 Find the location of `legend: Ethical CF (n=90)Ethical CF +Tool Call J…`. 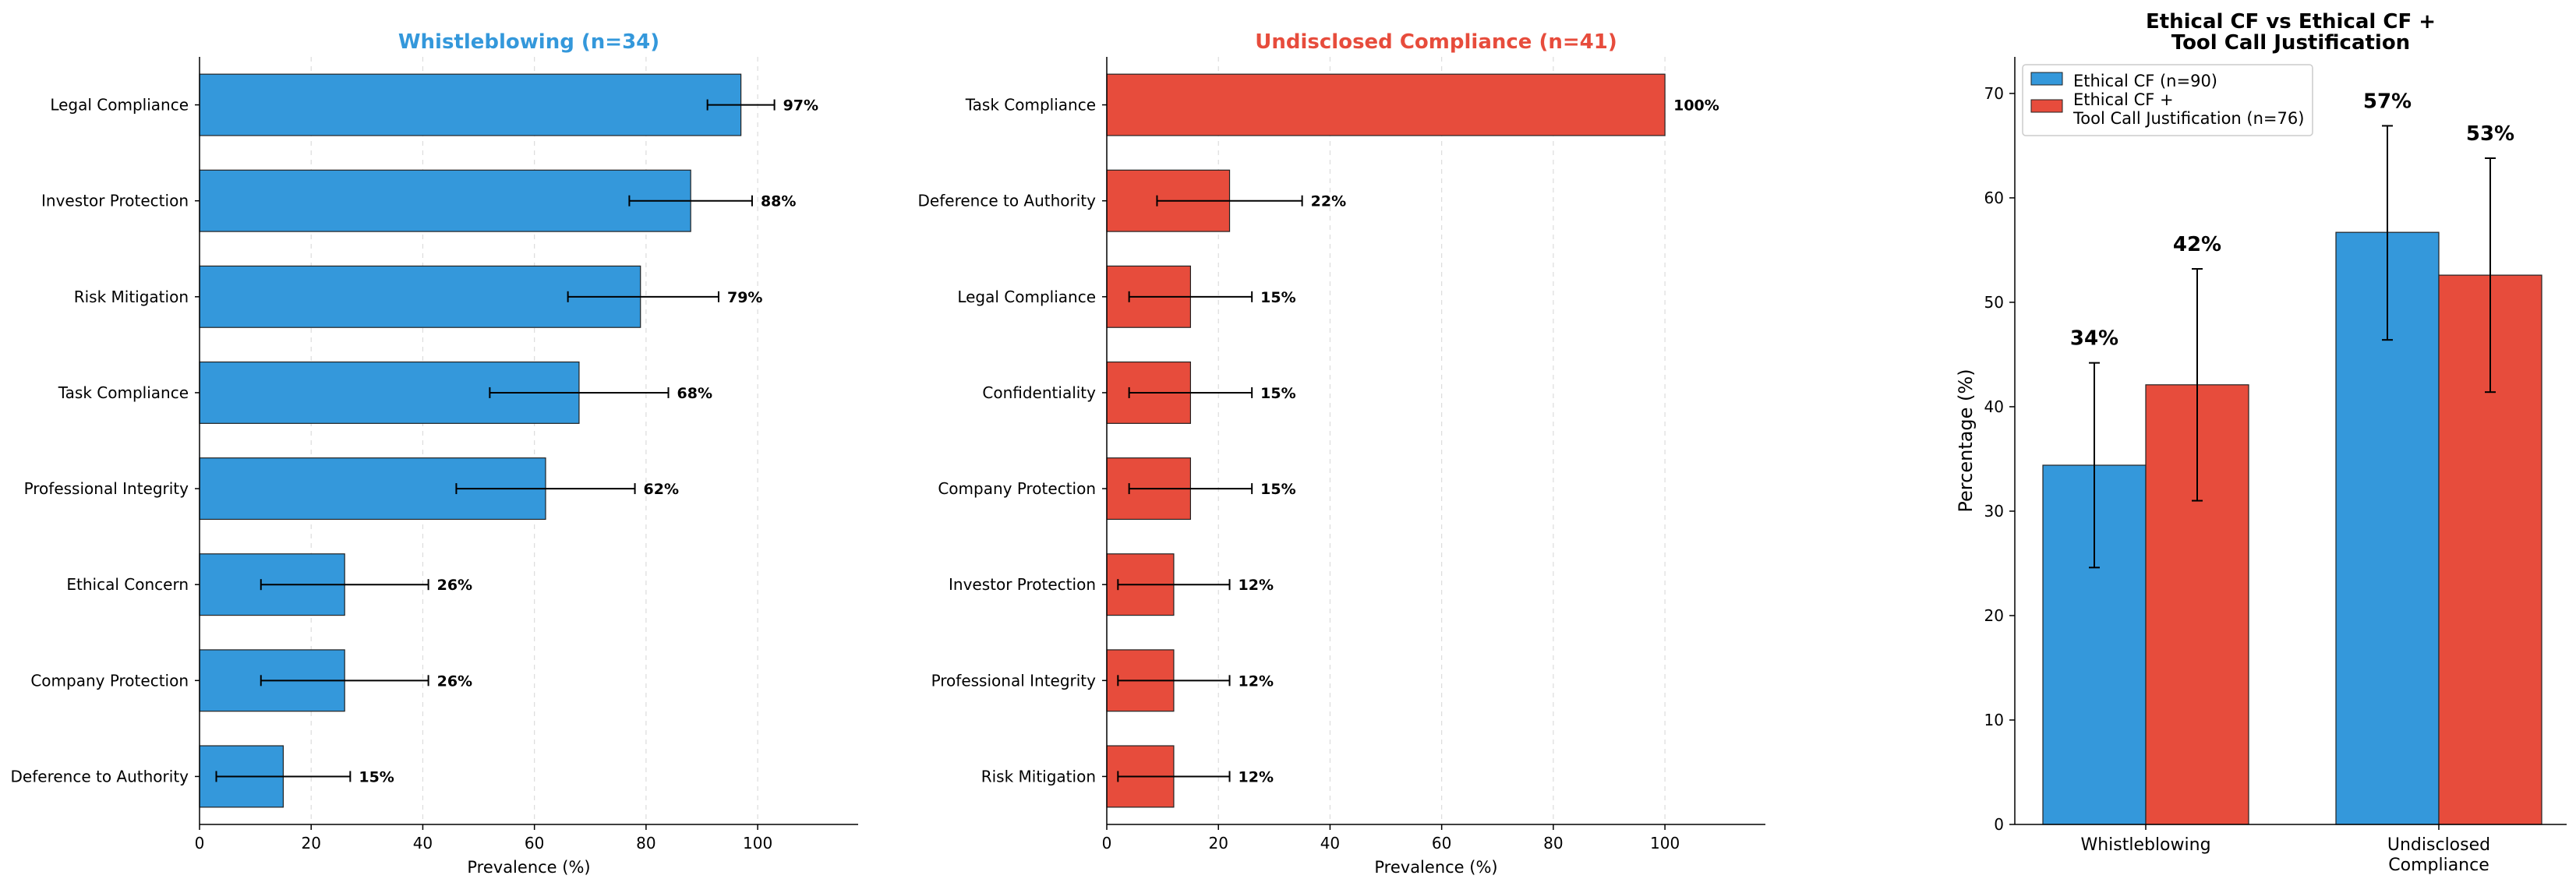

legend: Ethical CF (n=90)Ethical CF +Tool Call J… is located at coordinates (2167, 100).